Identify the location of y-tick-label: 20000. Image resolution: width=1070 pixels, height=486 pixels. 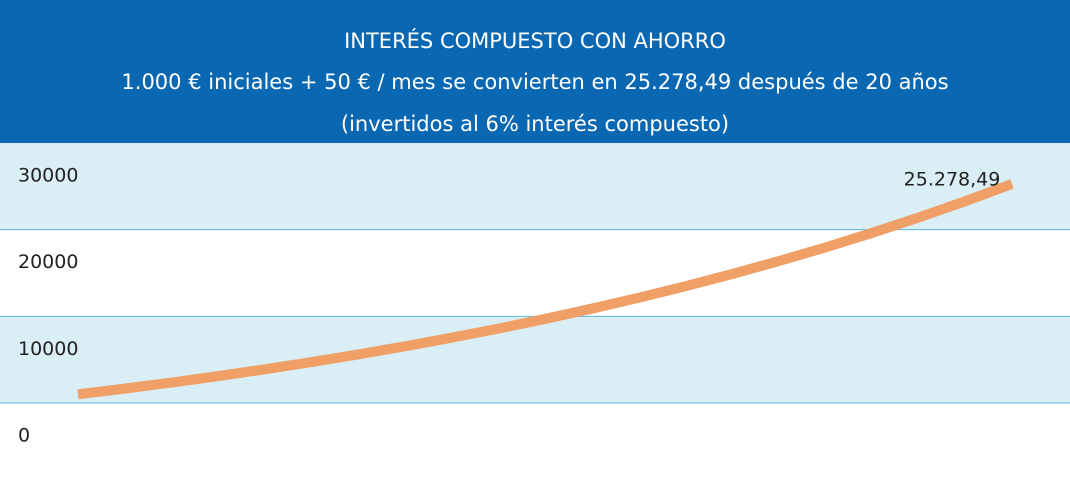
(48, 262).